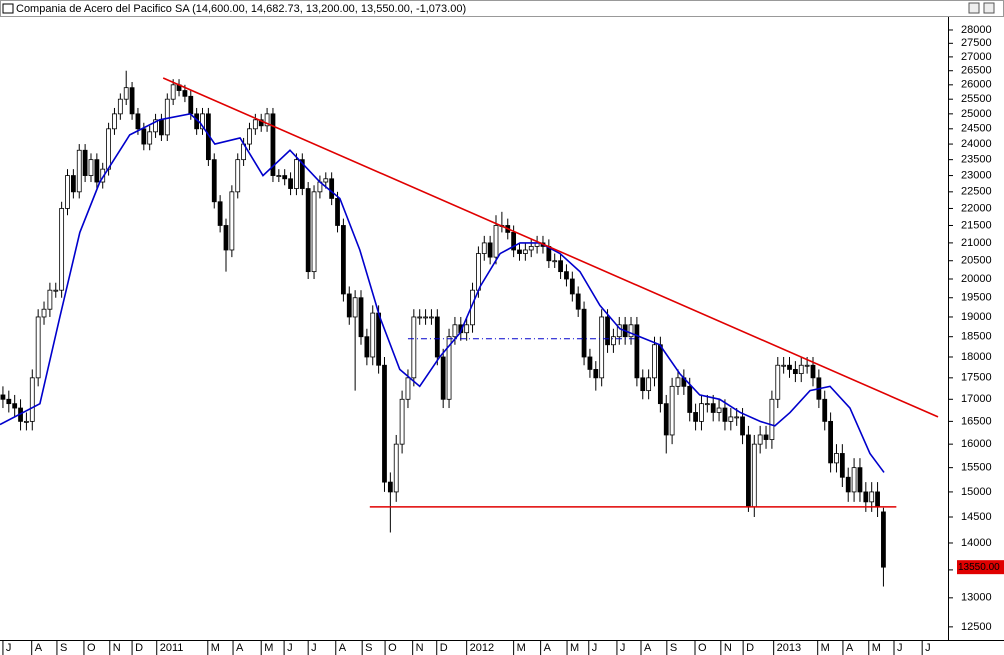  I want to click on y-tick-label: 25500, so click(976, 99).